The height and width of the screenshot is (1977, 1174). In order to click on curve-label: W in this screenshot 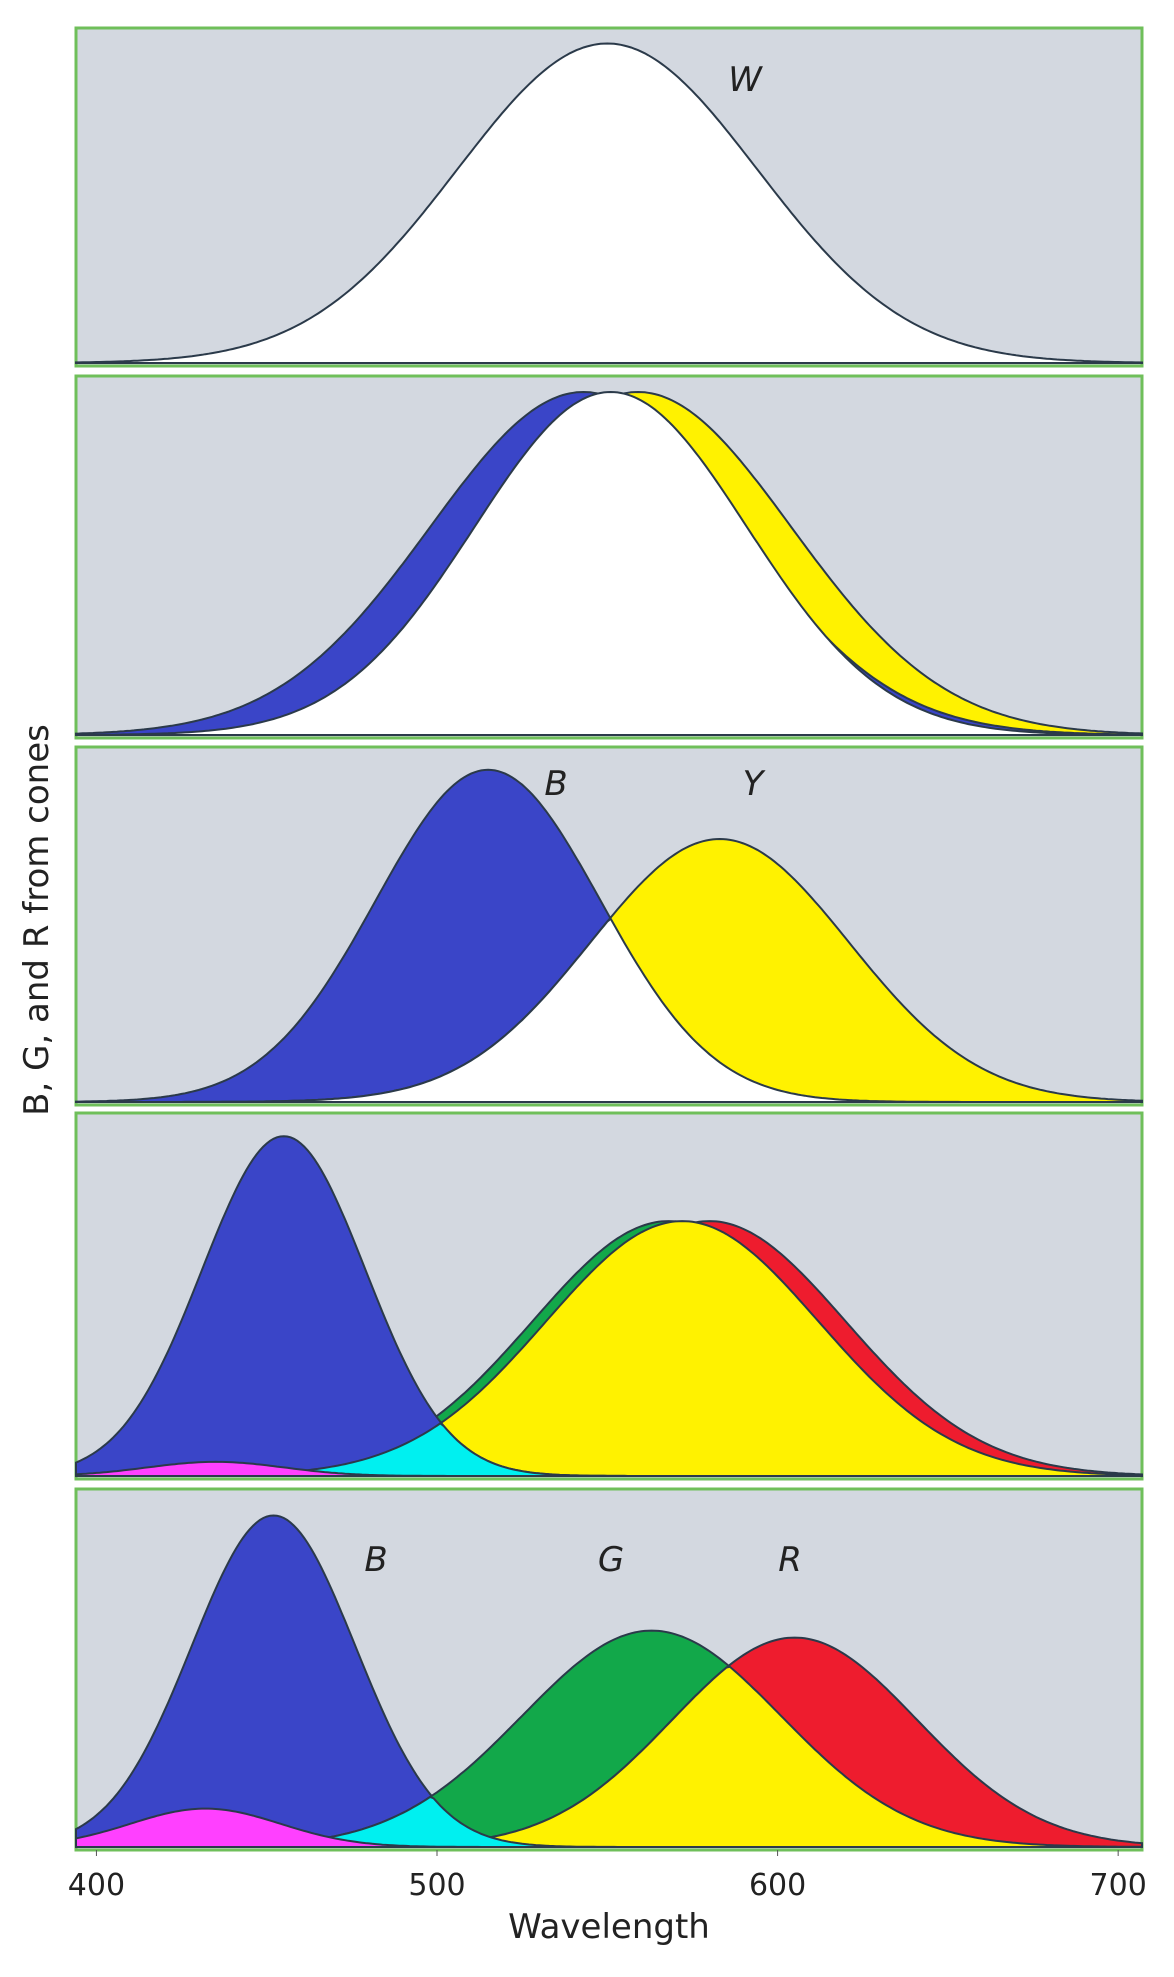, I will do `click(745, 80)`.